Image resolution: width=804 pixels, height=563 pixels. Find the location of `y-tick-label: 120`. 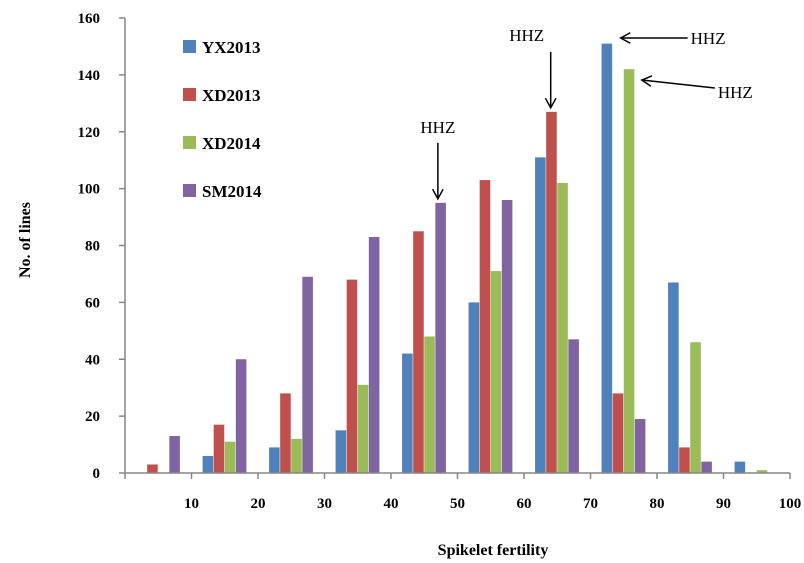

y-tick-label: 120 is located at coordinates (89, 133).